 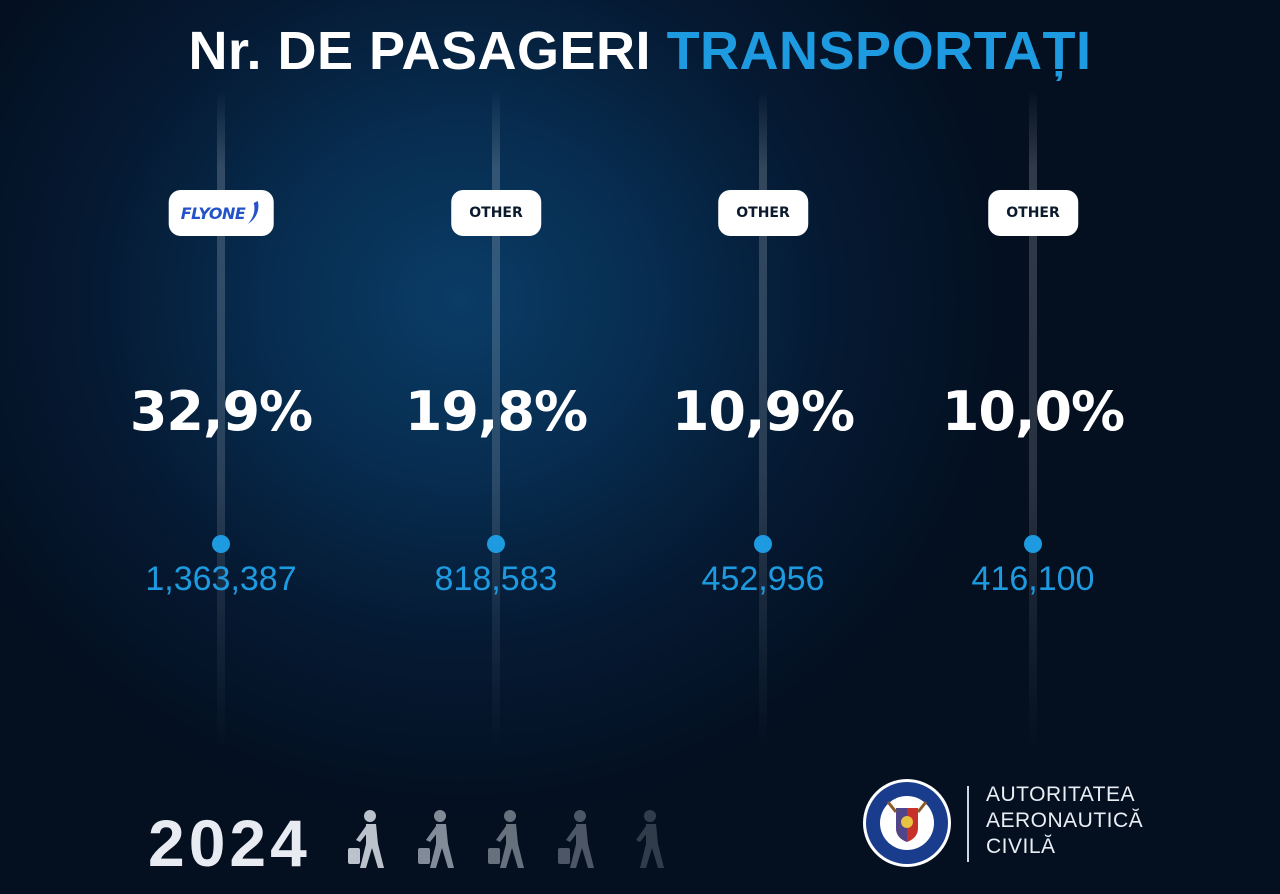 What do you see at coordinates (252, 212) in the screenshot?
I see `flyone-swoosh-icon` at bounding box center [252, 212].